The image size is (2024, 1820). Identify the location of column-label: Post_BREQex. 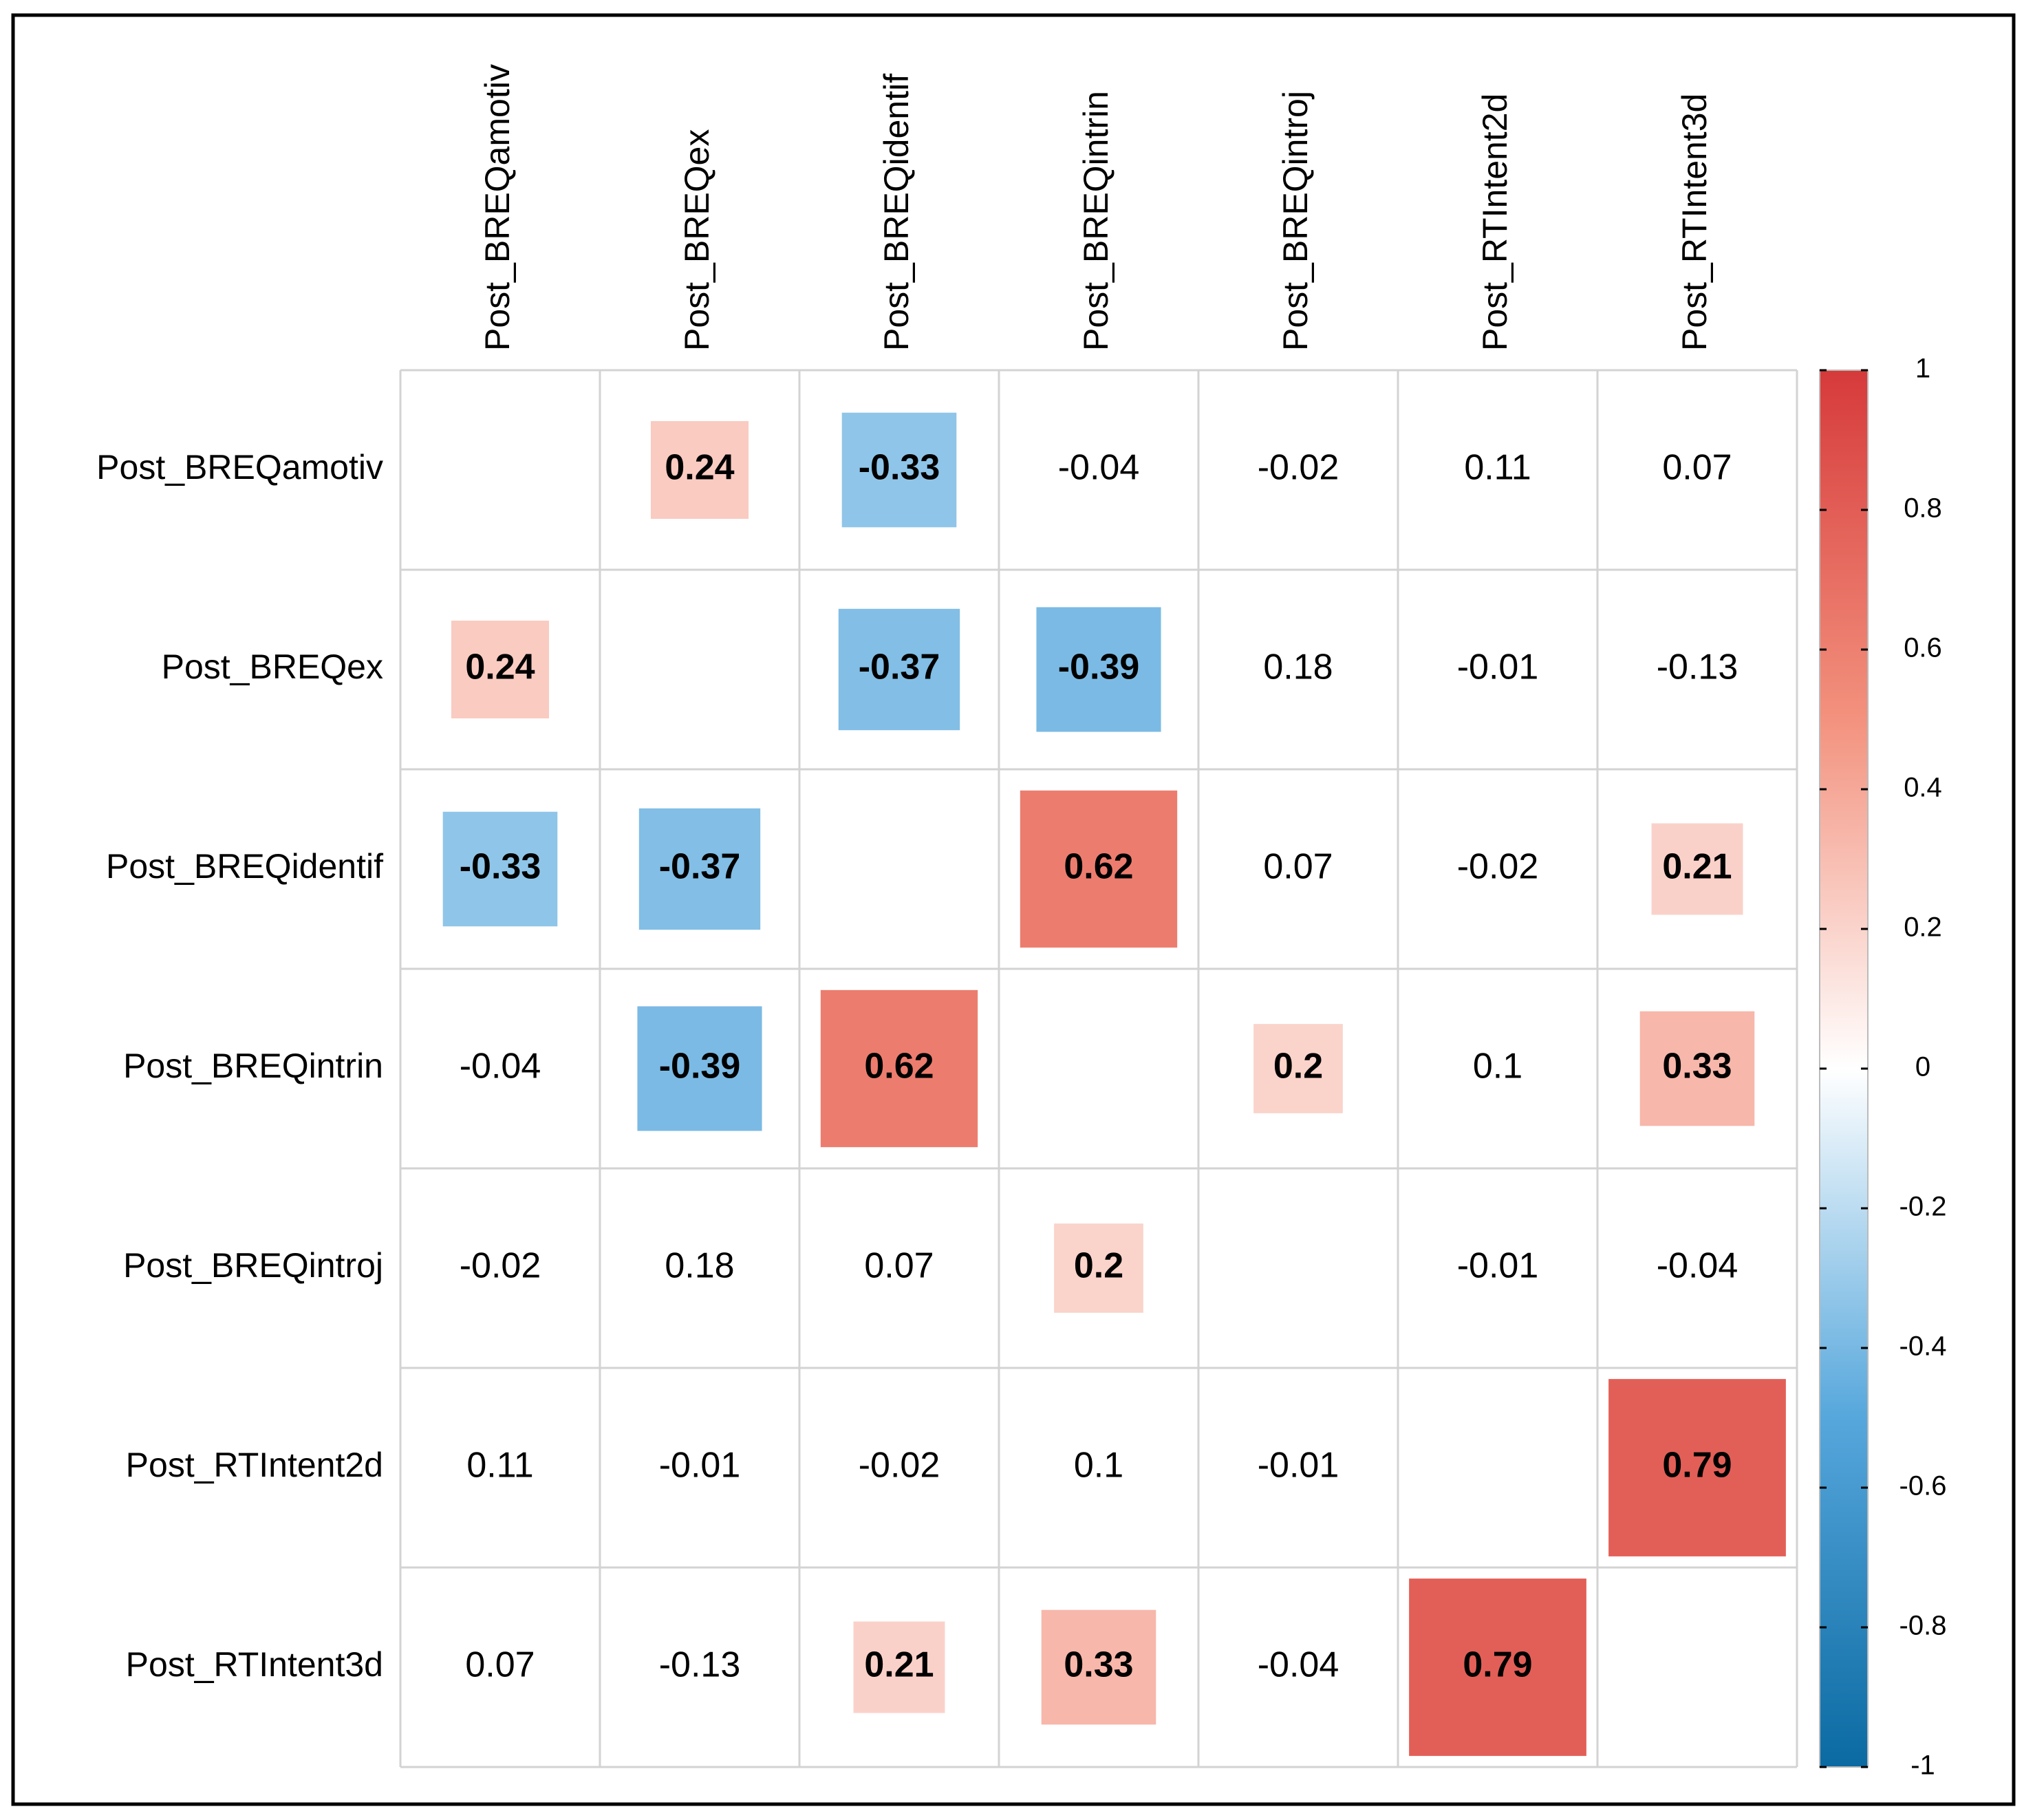
(697, 240).